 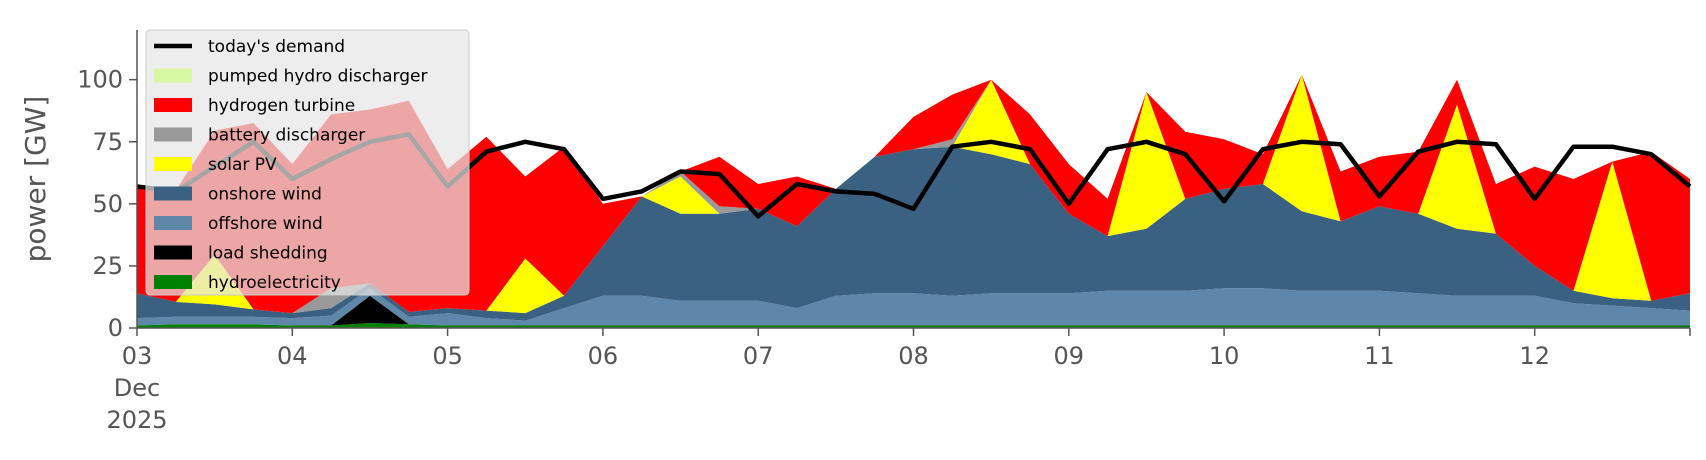 I want to click on legend-frame, so click(x=307, y=162).